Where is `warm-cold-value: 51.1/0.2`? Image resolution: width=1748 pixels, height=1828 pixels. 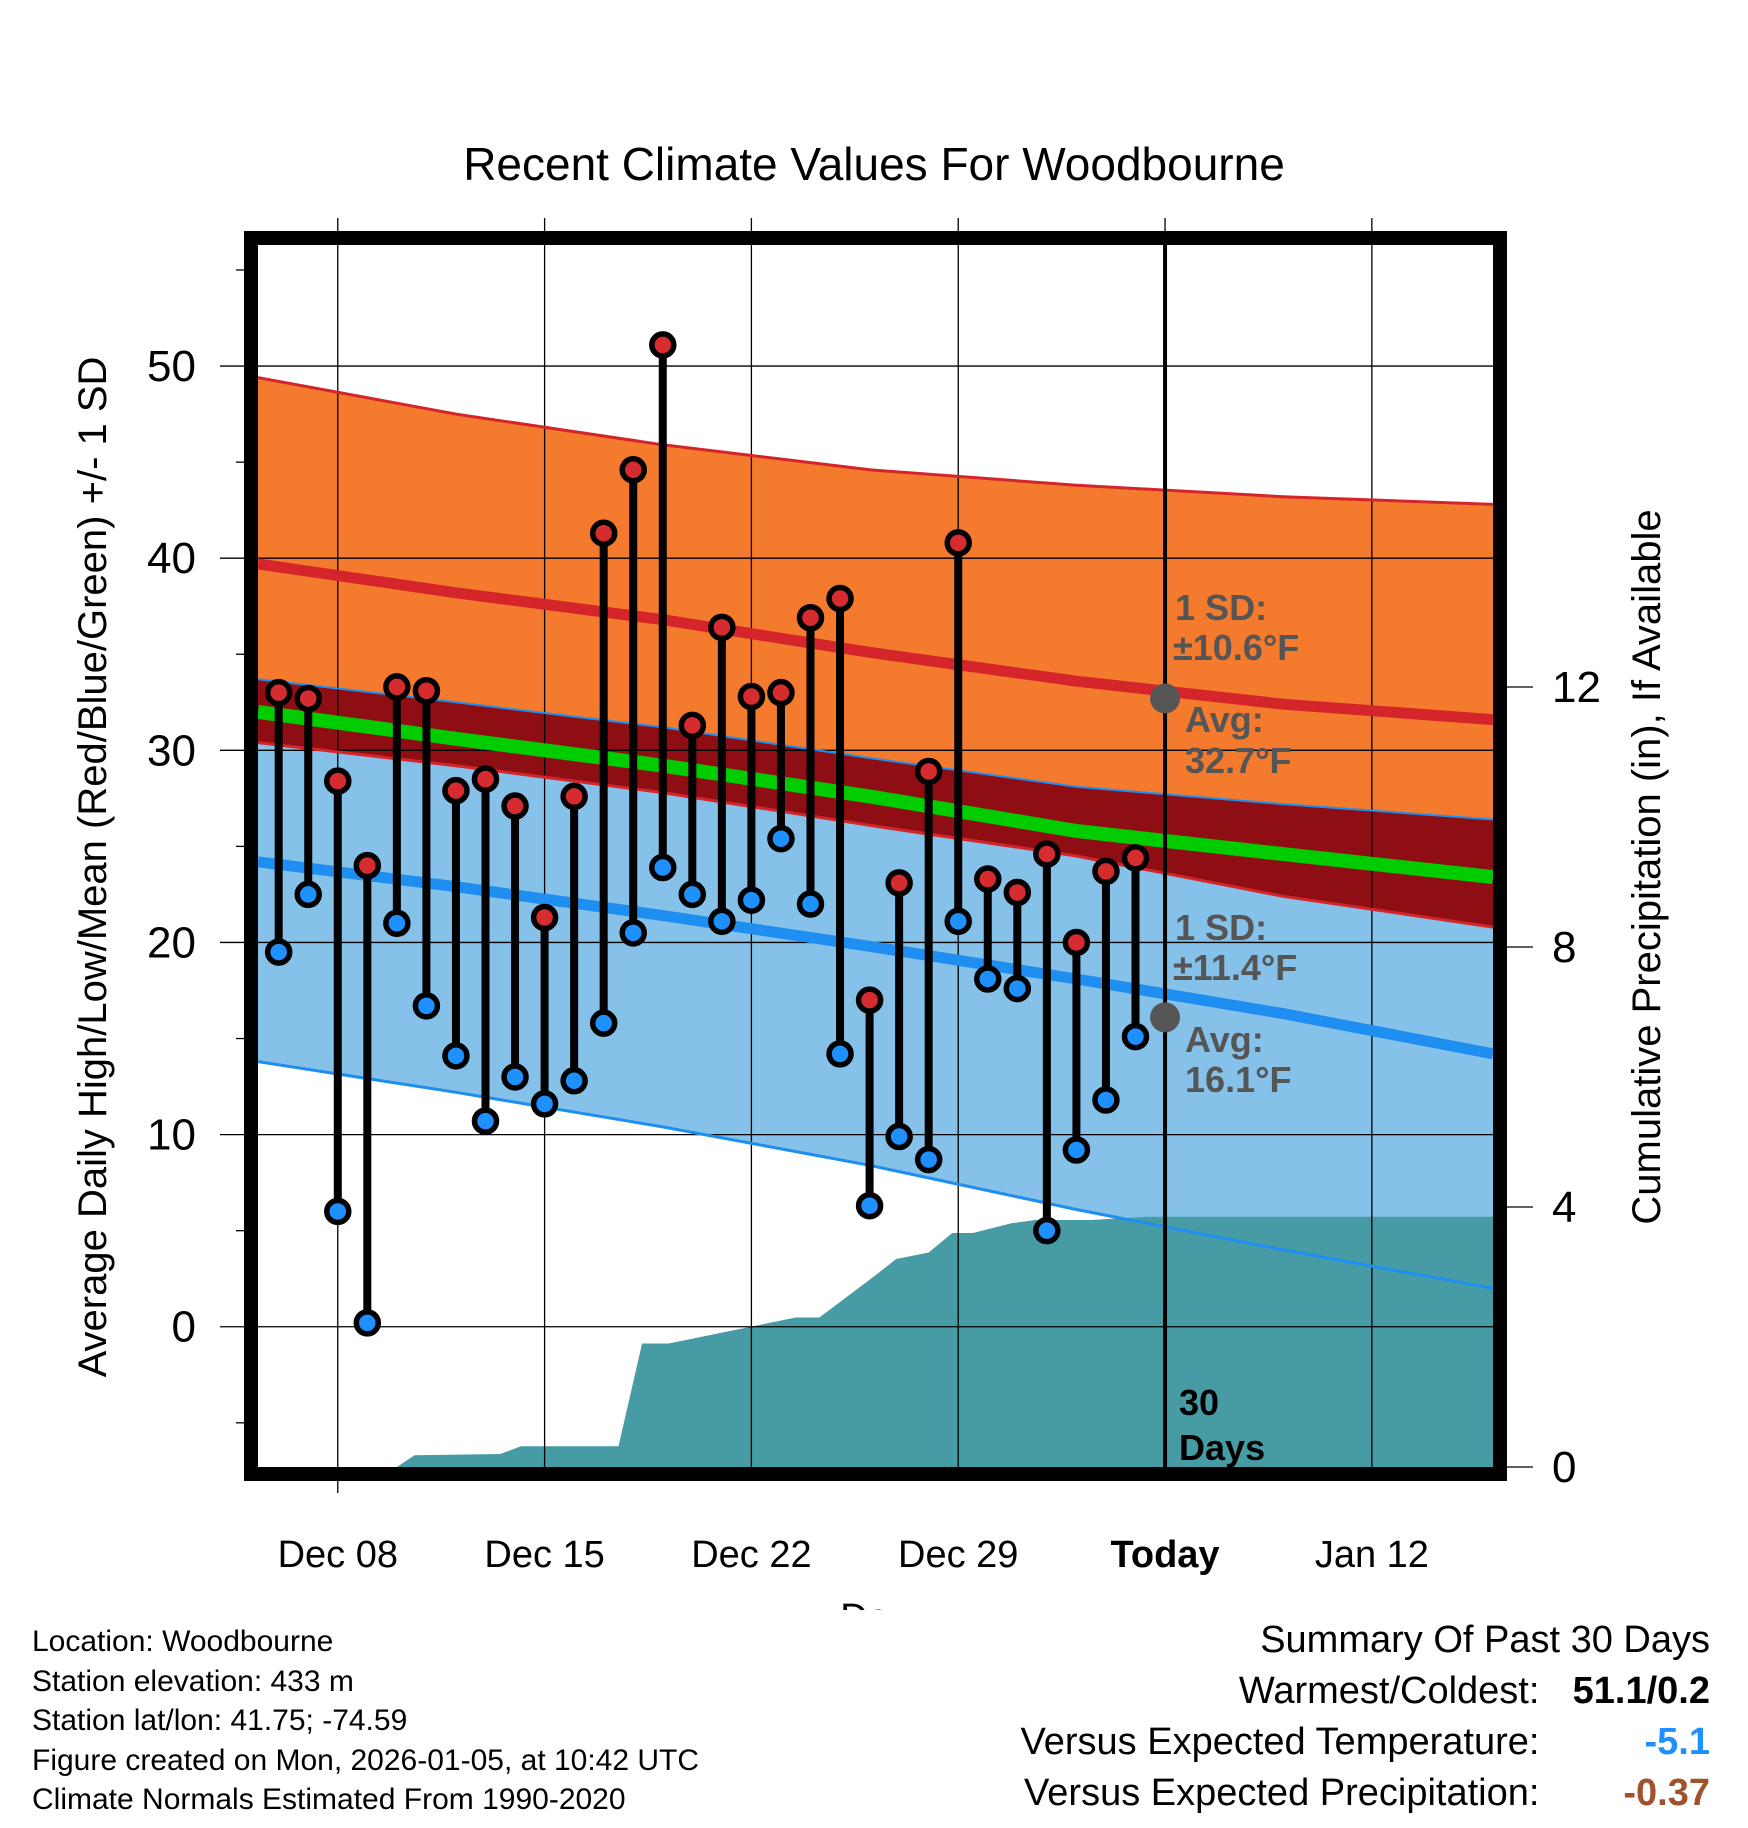 warm-cold-value: 51.1/0.2 is located at coordinates (1641, 1691).